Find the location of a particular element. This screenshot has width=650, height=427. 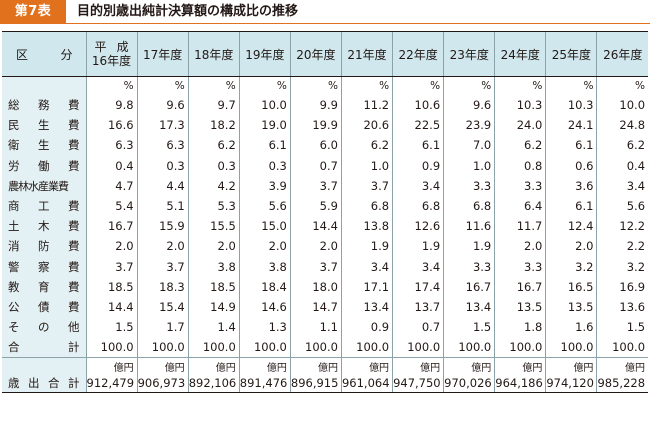

year-header: 20年度 is located at coordinates (315, 54).